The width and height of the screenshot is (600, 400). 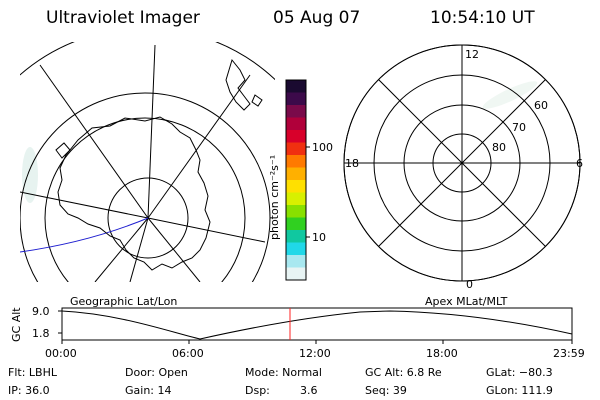 What do you see at coordinates (315, 325) in the screenshot?
I see `altitude-plot` at bounding box center [315, 325].